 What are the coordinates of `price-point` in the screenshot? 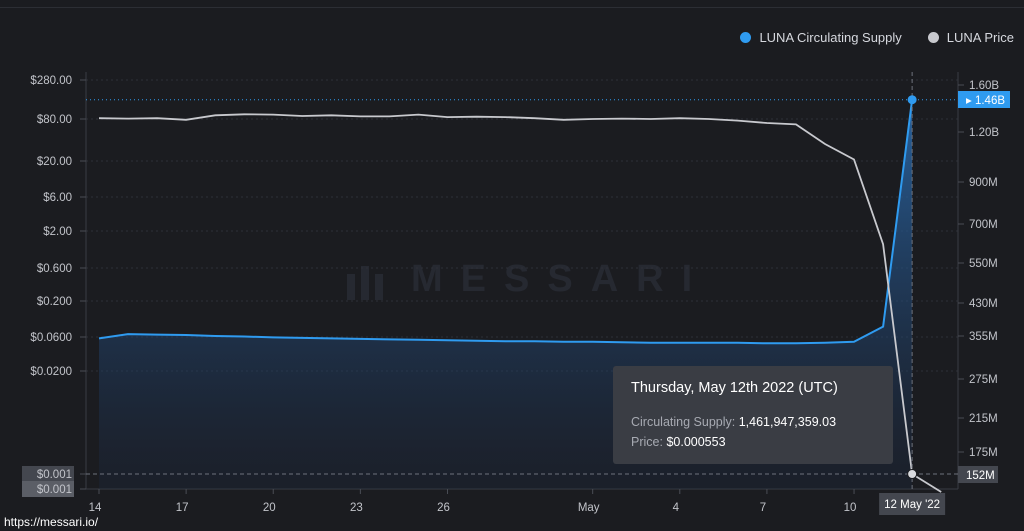 It's located at (912, 474).